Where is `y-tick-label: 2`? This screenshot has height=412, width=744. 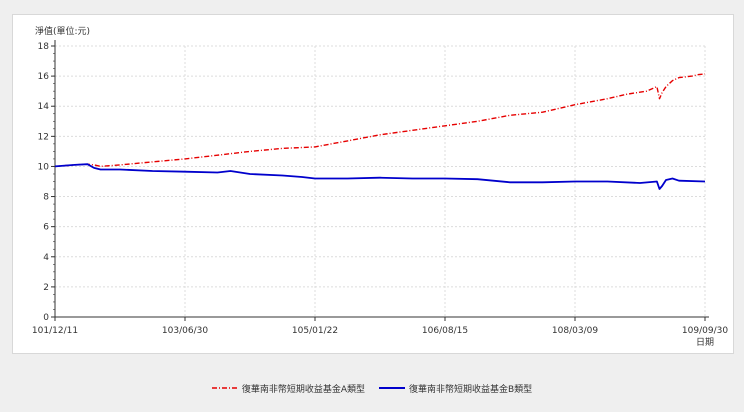
y-tick-label: 2 is located at coordinates (46, 288).